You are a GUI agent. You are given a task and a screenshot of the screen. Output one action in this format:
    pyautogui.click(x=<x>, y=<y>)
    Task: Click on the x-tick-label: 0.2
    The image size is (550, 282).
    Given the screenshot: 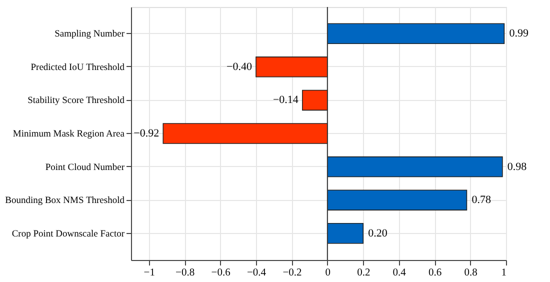 What is the action you would take?
    pyautogui.click(x=363, y=273)
    